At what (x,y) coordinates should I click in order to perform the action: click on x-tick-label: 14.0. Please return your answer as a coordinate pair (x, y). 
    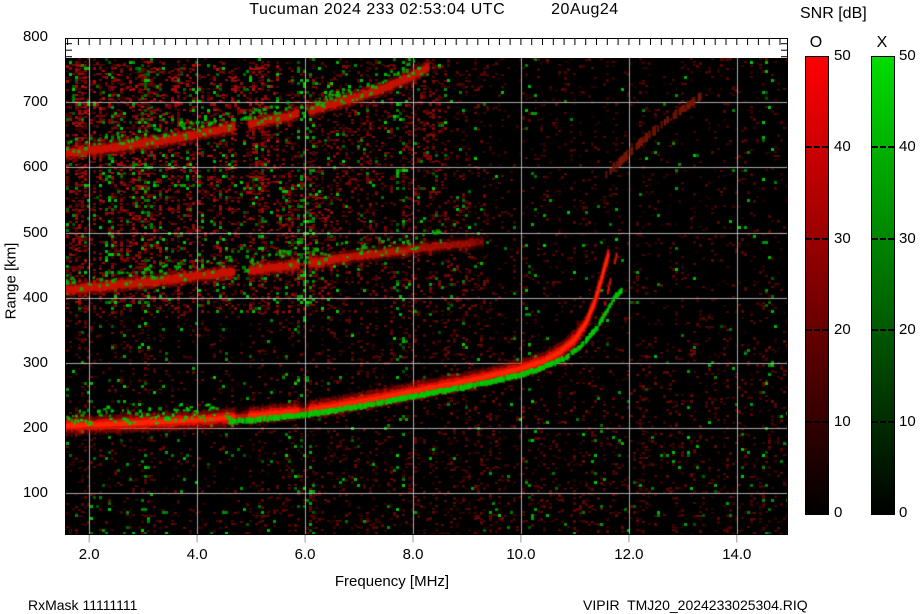
    Looking at the image, I should click on (737, 554).